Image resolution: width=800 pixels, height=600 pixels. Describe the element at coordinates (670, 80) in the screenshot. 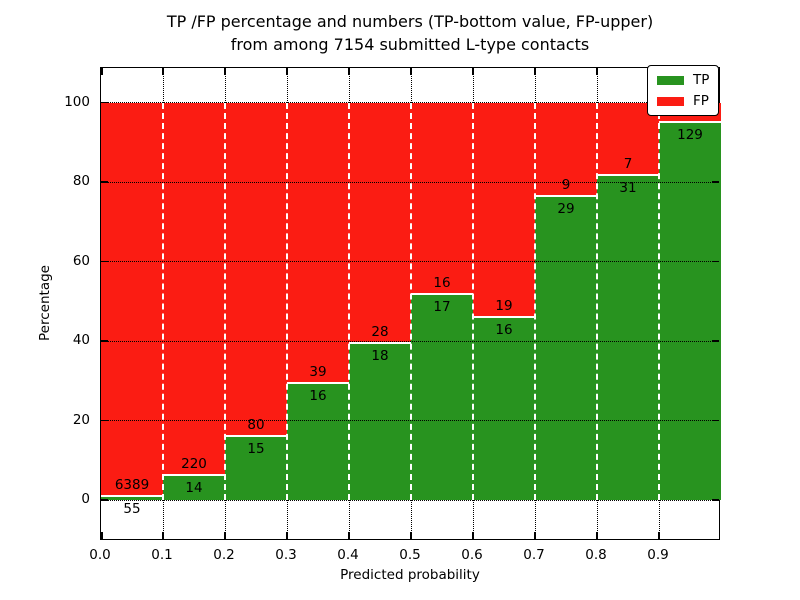

I see `legend-swatch-tp` at that location.